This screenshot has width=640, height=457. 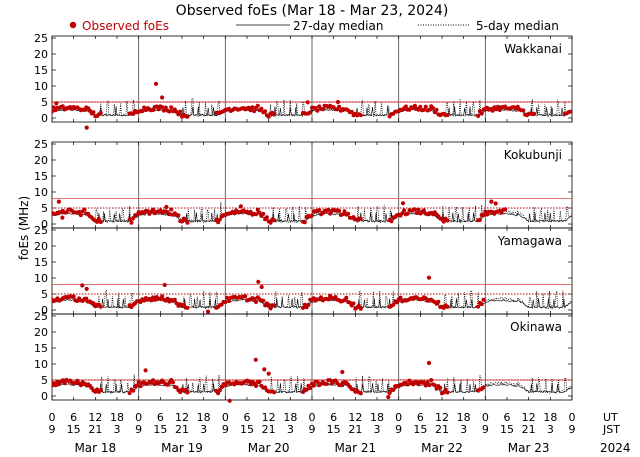 I want to click on y-tick-label: 15, so click(x=41, y=262).